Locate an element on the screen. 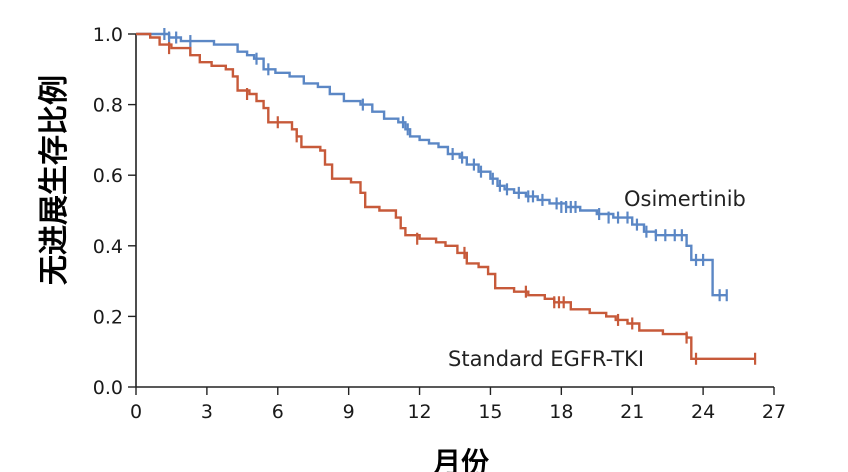 The height and width of the screenshot is (472, 848). x-tick-label: 15 is located at coordinates (490, 412).